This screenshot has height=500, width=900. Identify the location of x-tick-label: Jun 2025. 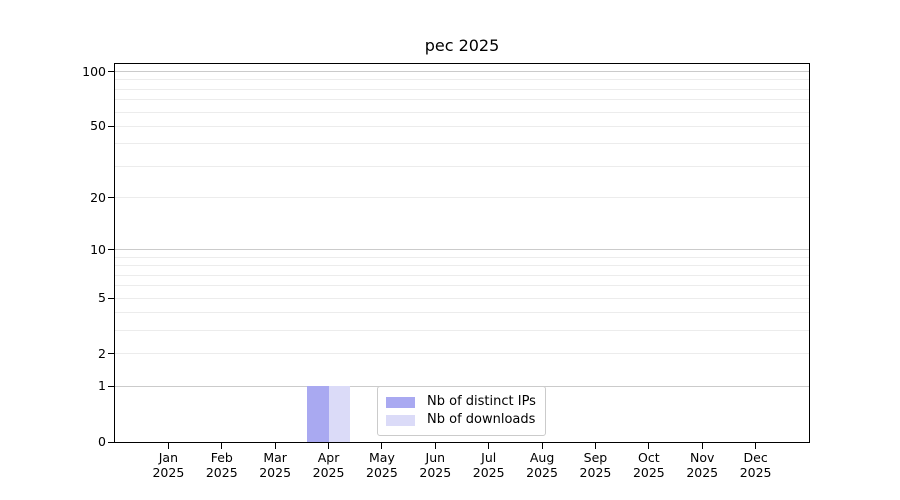
(435, 465).